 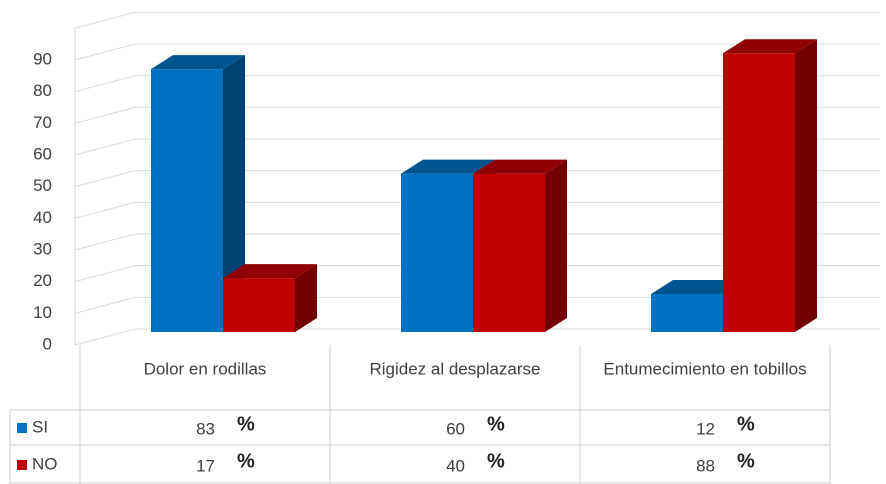 I want to click on table-value: 17, so click(x=205, y=465).